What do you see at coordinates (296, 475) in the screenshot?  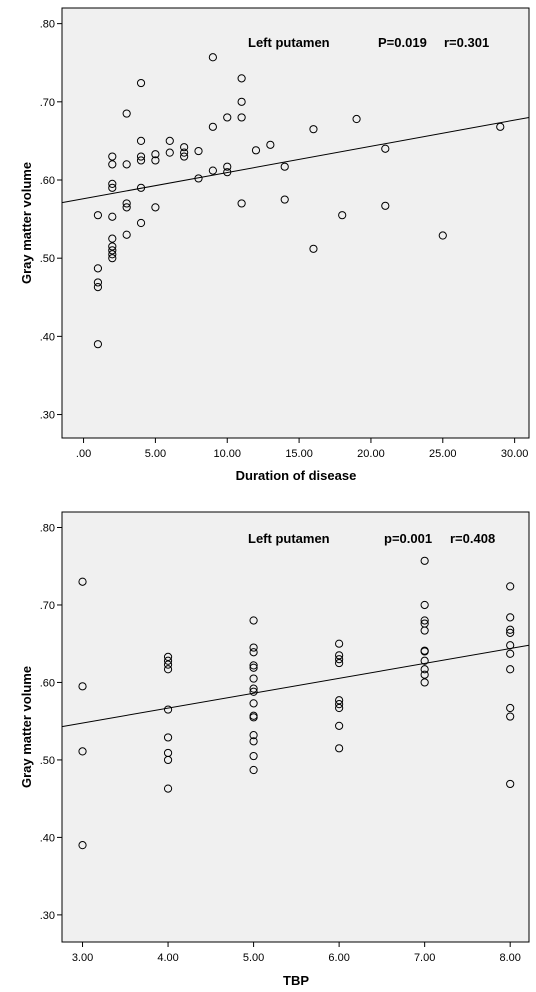 I see `x-axis-title: Duration of disease` at bounding box center [296, 475].